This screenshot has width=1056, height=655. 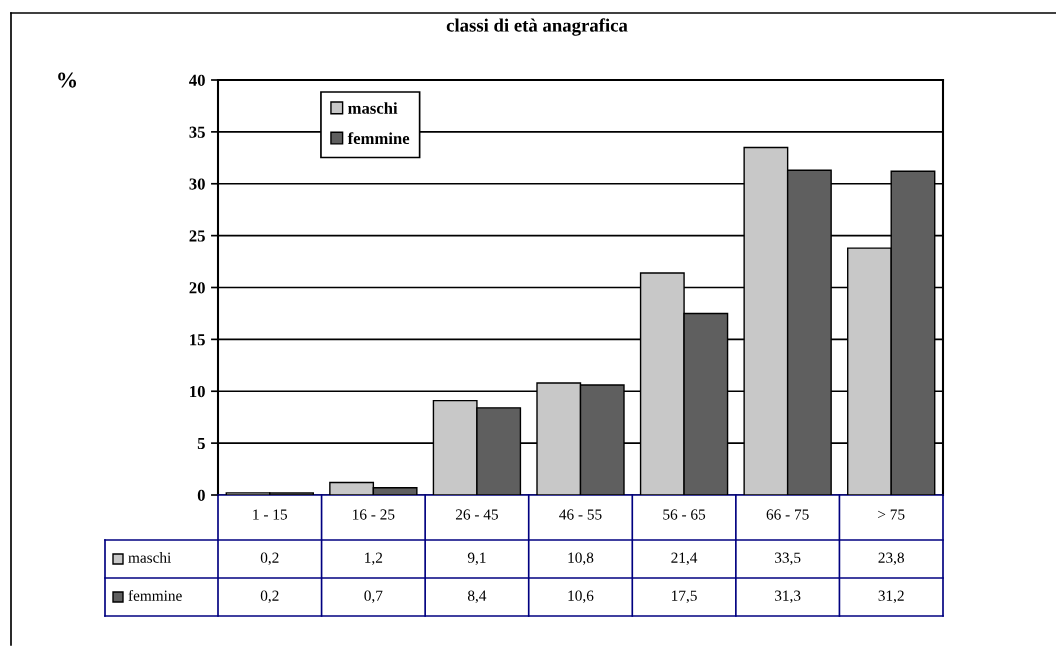 What do you see at coordinates (684, 559) in the screenshot?
I see `data-label: 21,4` at bounding box center [684, 559].